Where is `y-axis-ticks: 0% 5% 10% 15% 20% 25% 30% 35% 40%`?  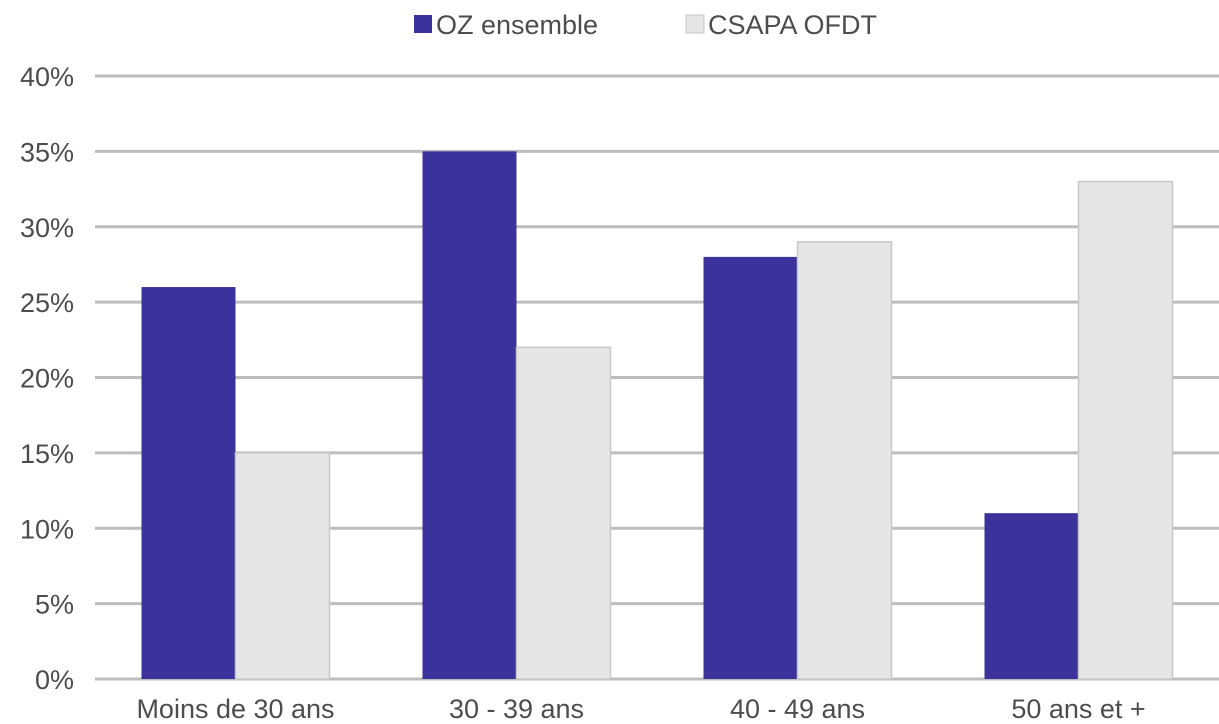
y-axis-ticks: 0% 5% 10% 15% 20% 25% 30% 35% 40% is located at coordinates (47, 378).